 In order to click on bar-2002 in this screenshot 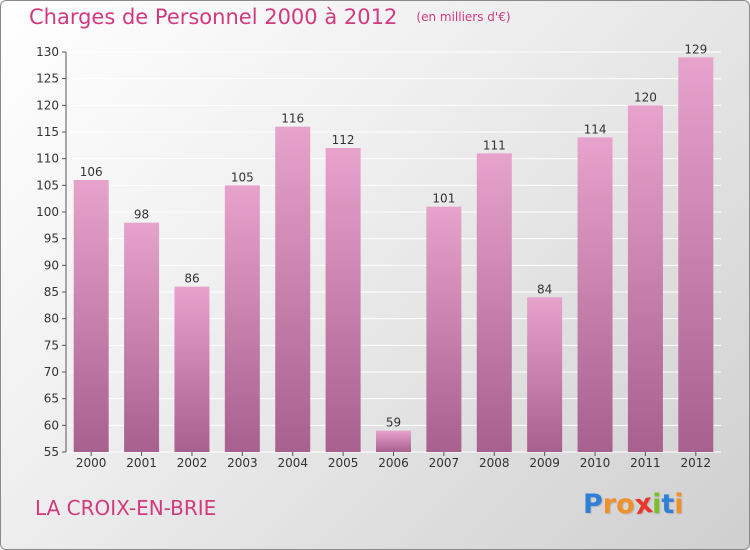, I will do `click(192, 369)`.